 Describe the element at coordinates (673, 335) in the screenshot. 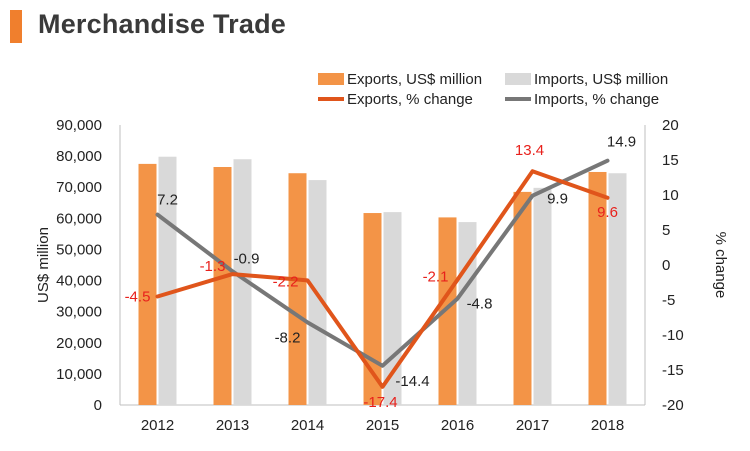

I see `right-axis-tick-label: -10` at that location.